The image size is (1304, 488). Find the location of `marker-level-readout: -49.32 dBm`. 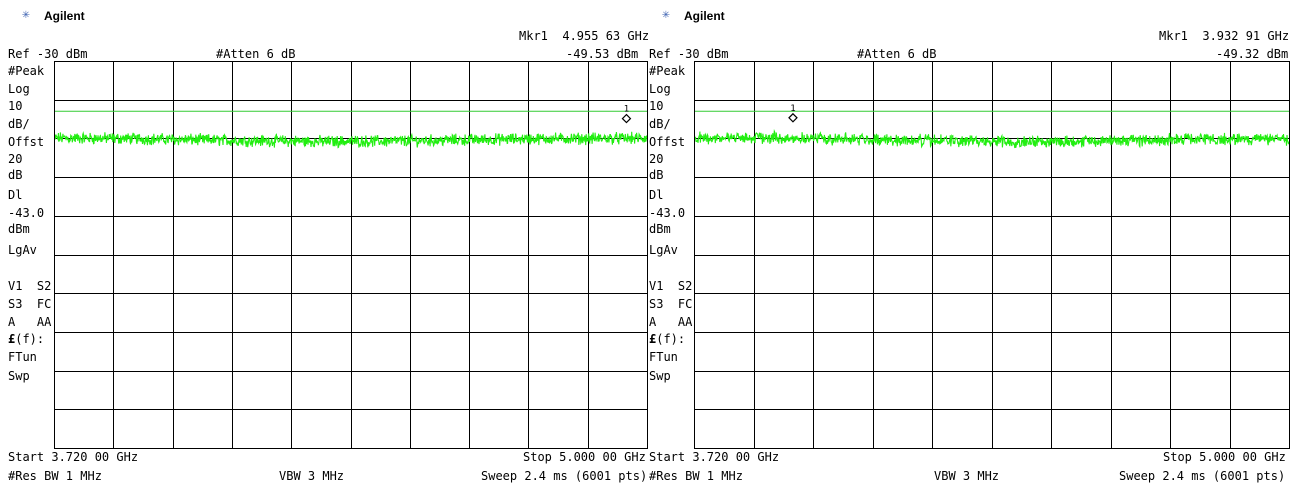

marker-level-readout: -49.32 dBm is located at coordinates (1252, 54).